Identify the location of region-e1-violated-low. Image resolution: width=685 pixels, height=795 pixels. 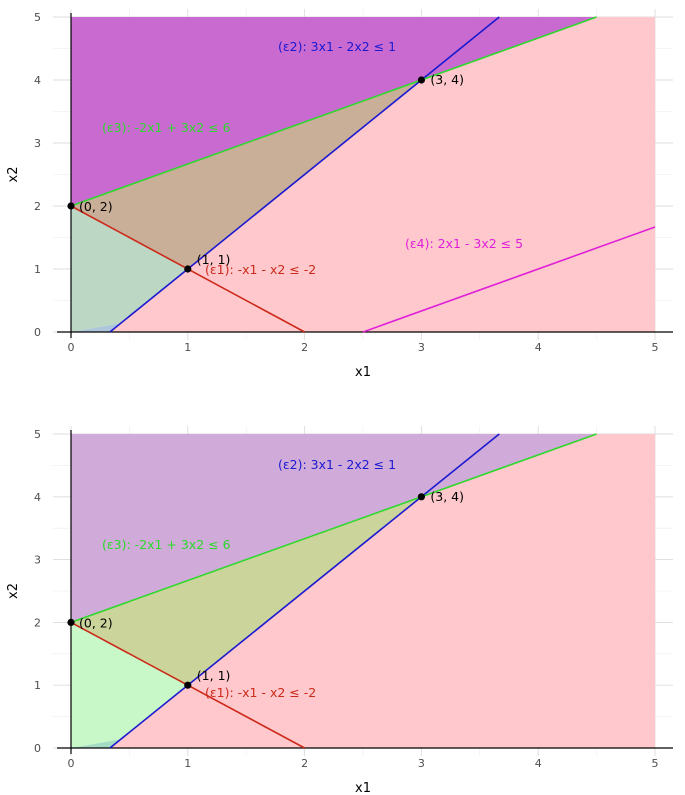
(129, 269).